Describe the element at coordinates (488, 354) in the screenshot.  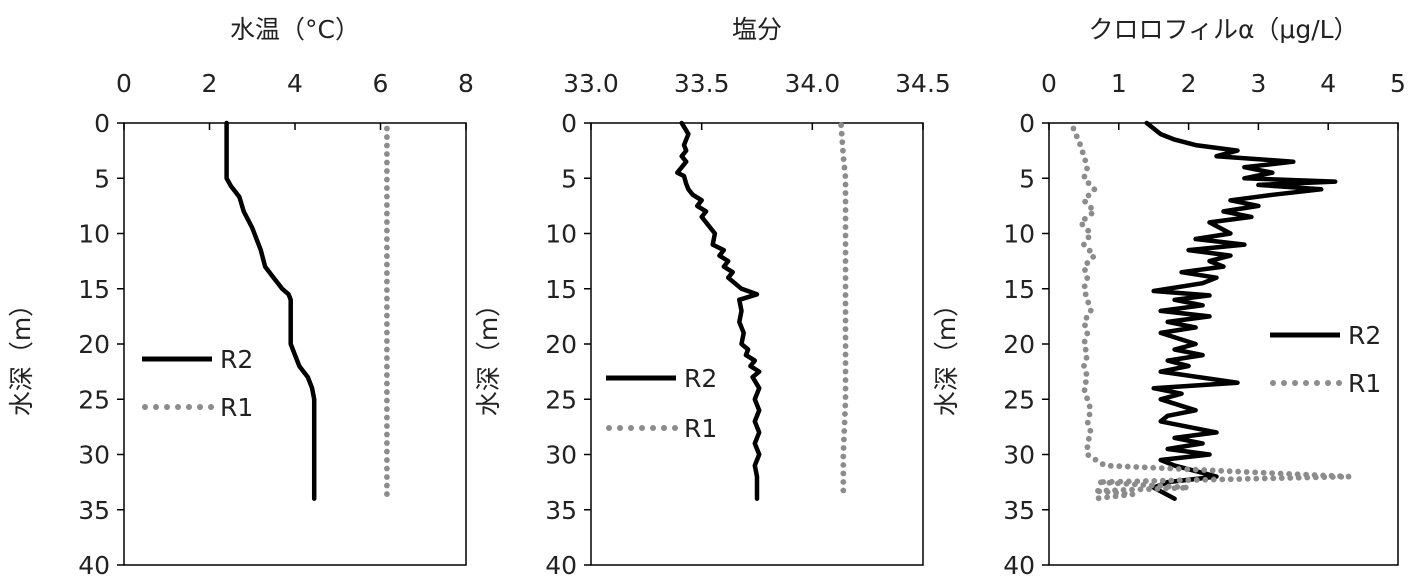
I see `y-axis-label-2: 水深（m）` at that location.